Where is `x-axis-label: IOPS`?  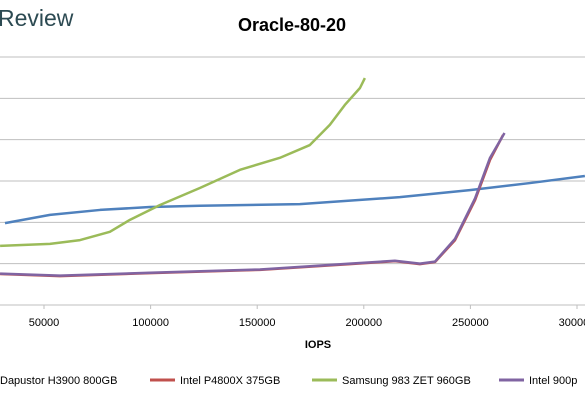 x-axis-label: IOPS is located at coordinates (318, 345).